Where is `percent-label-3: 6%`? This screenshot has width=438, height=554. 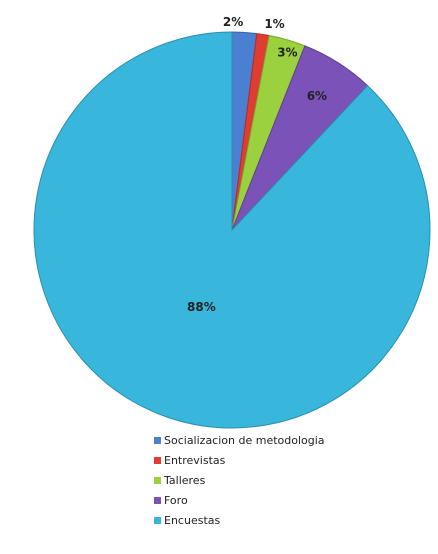 percent-label-3: 6% is located at coordinates (317, 96).